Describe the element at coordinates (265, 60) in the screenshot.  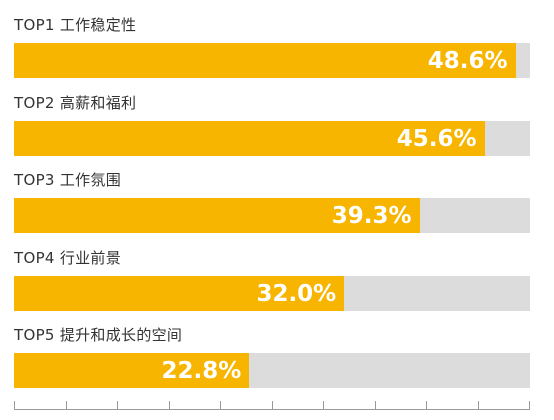
I see `bar: 48.6%` at that location.